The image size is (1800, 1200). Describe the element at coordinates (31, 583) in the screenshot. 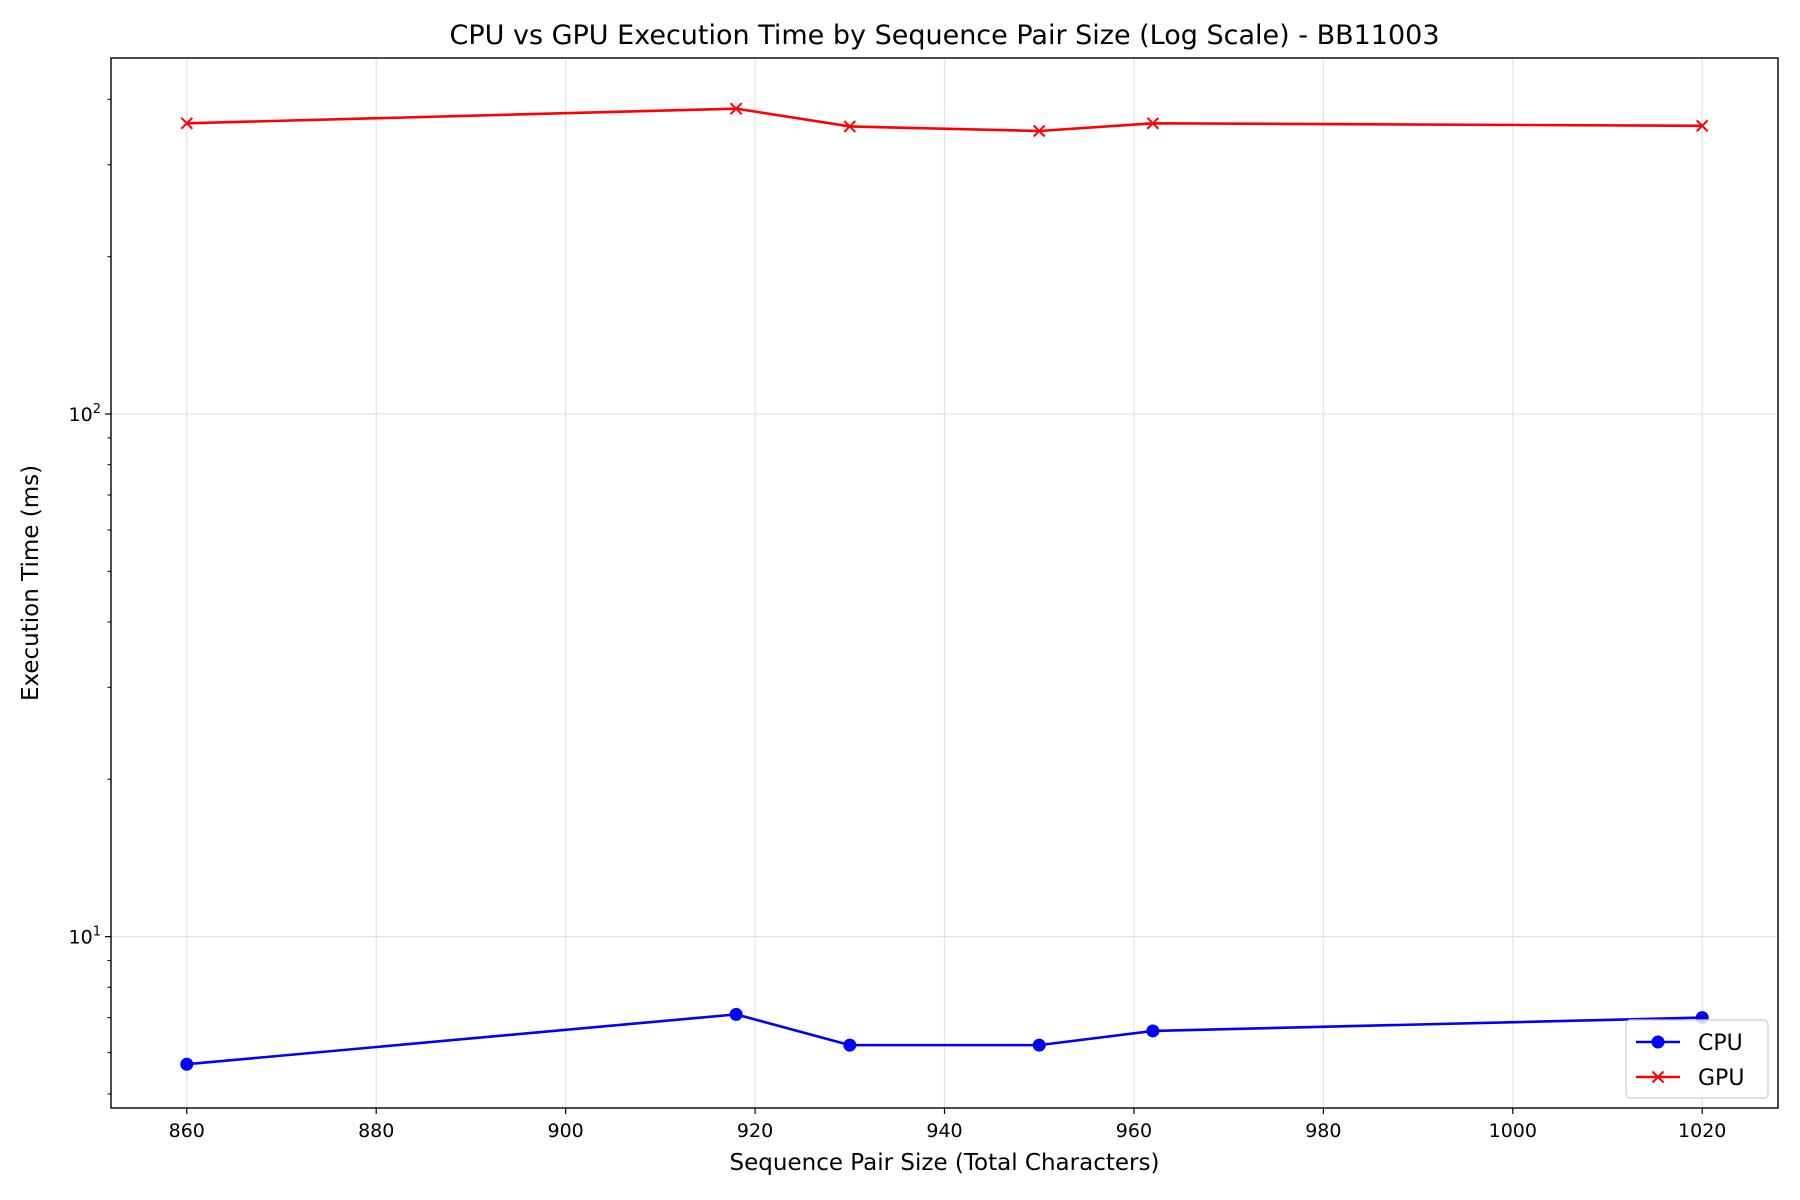

I see `y-axis-label: Execution Time (ms)` at that location.